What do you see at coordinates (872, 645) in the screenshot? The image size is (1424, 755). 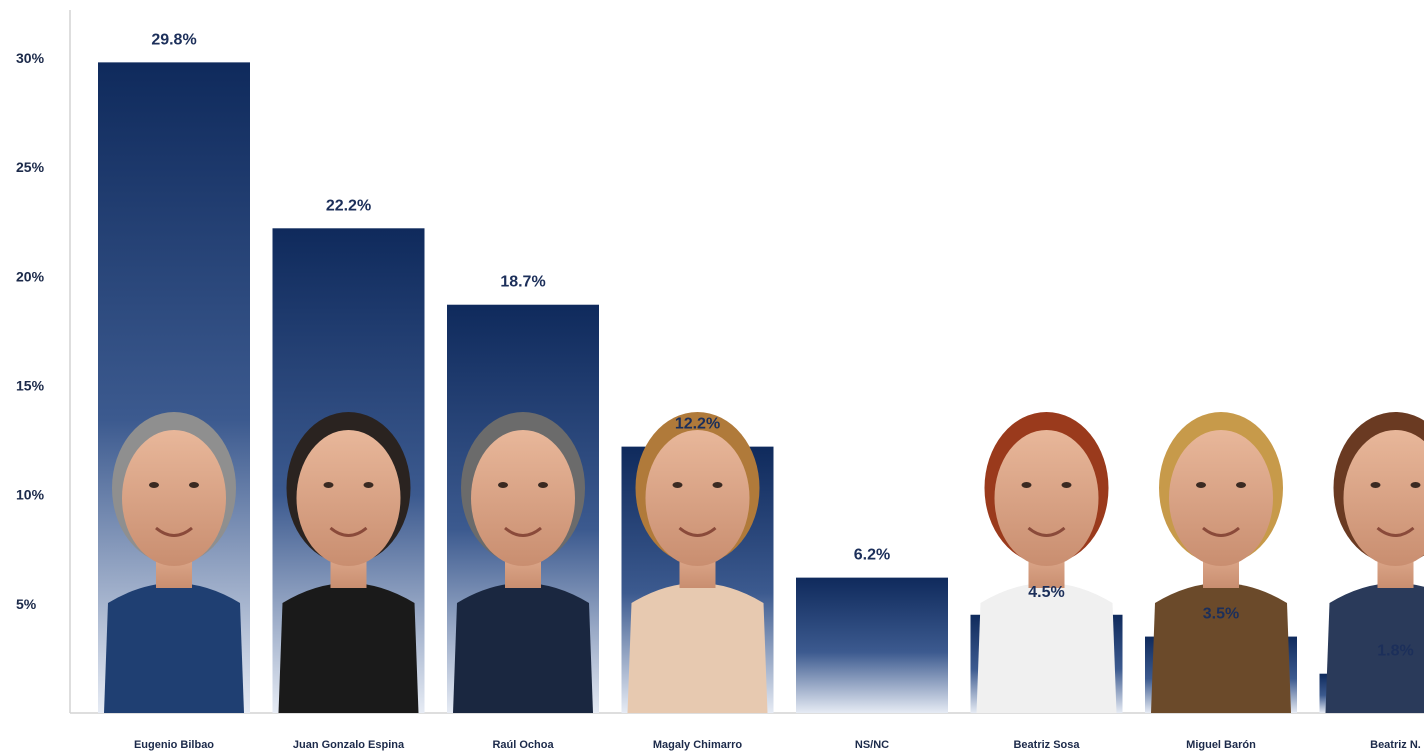 I see `bar` at bounding box center [872, 645].